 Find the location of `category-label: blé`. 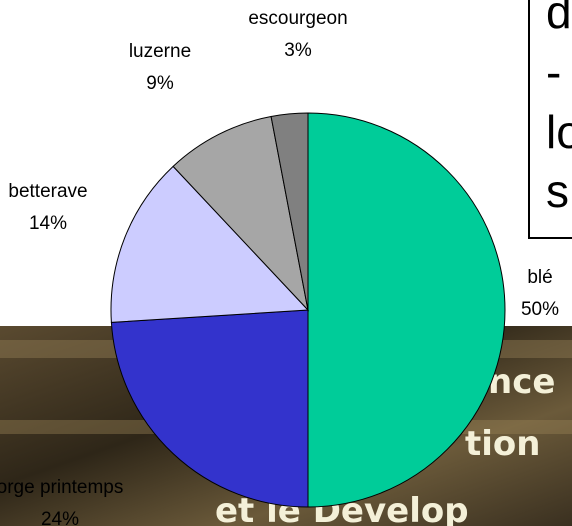

category-label: blé is located at coordinates (539, 277).